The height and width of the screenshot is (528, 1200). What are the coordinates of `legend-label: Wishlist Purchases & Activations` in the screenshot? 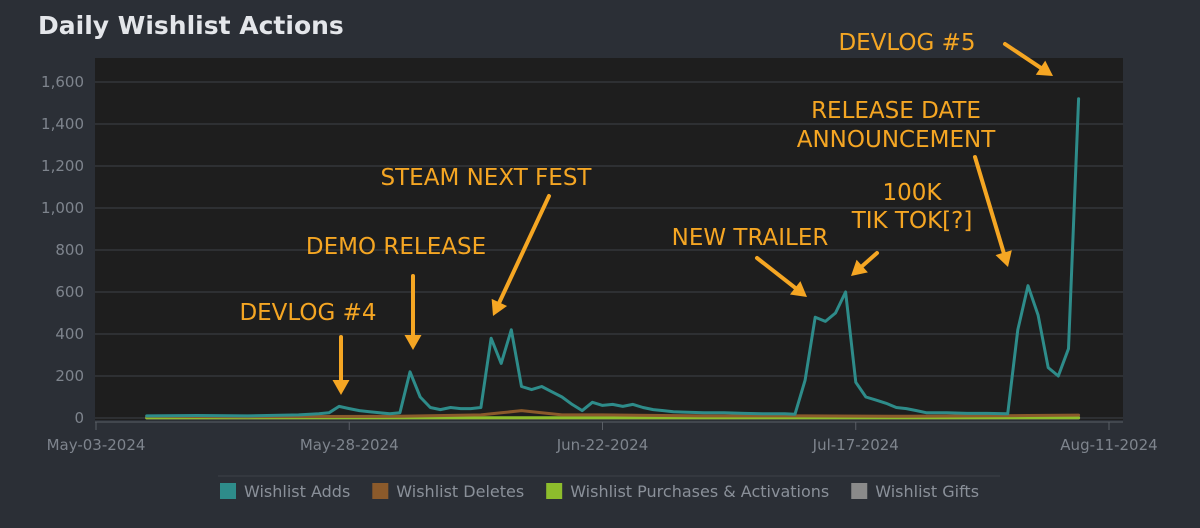 It's located at (699, 491).